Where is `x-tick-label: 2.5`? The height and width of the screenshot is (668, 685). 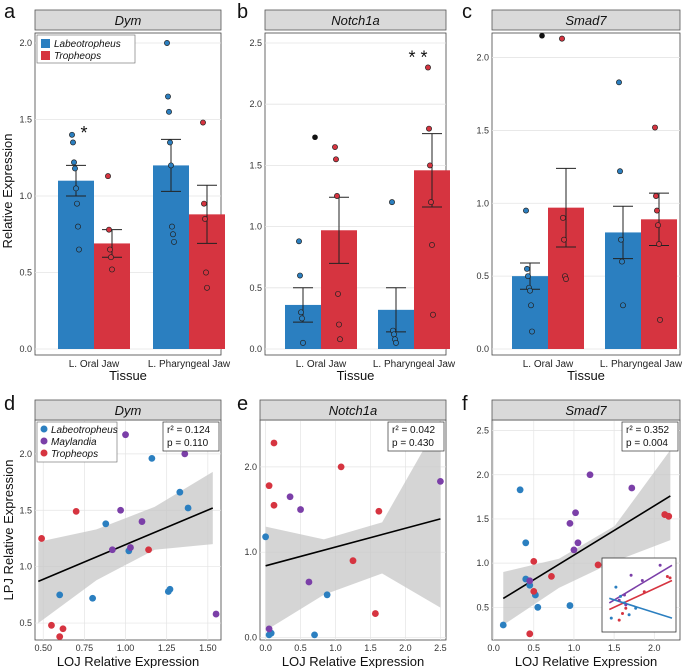 x-tick-label: 2.5 is located at coordinates (440, 648).